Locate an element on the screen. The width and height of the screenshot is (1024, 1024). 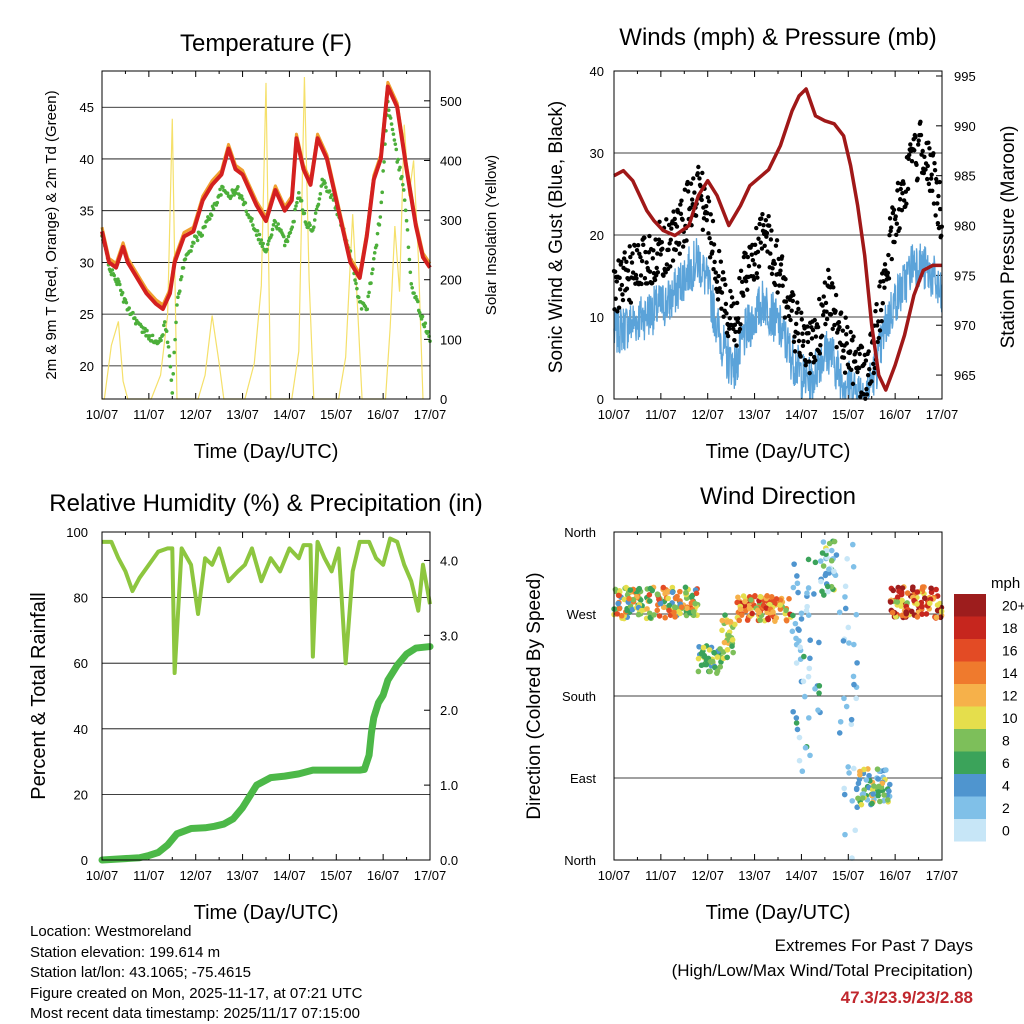
colorbar-label: 2 is located at coordinates (1006, 808).